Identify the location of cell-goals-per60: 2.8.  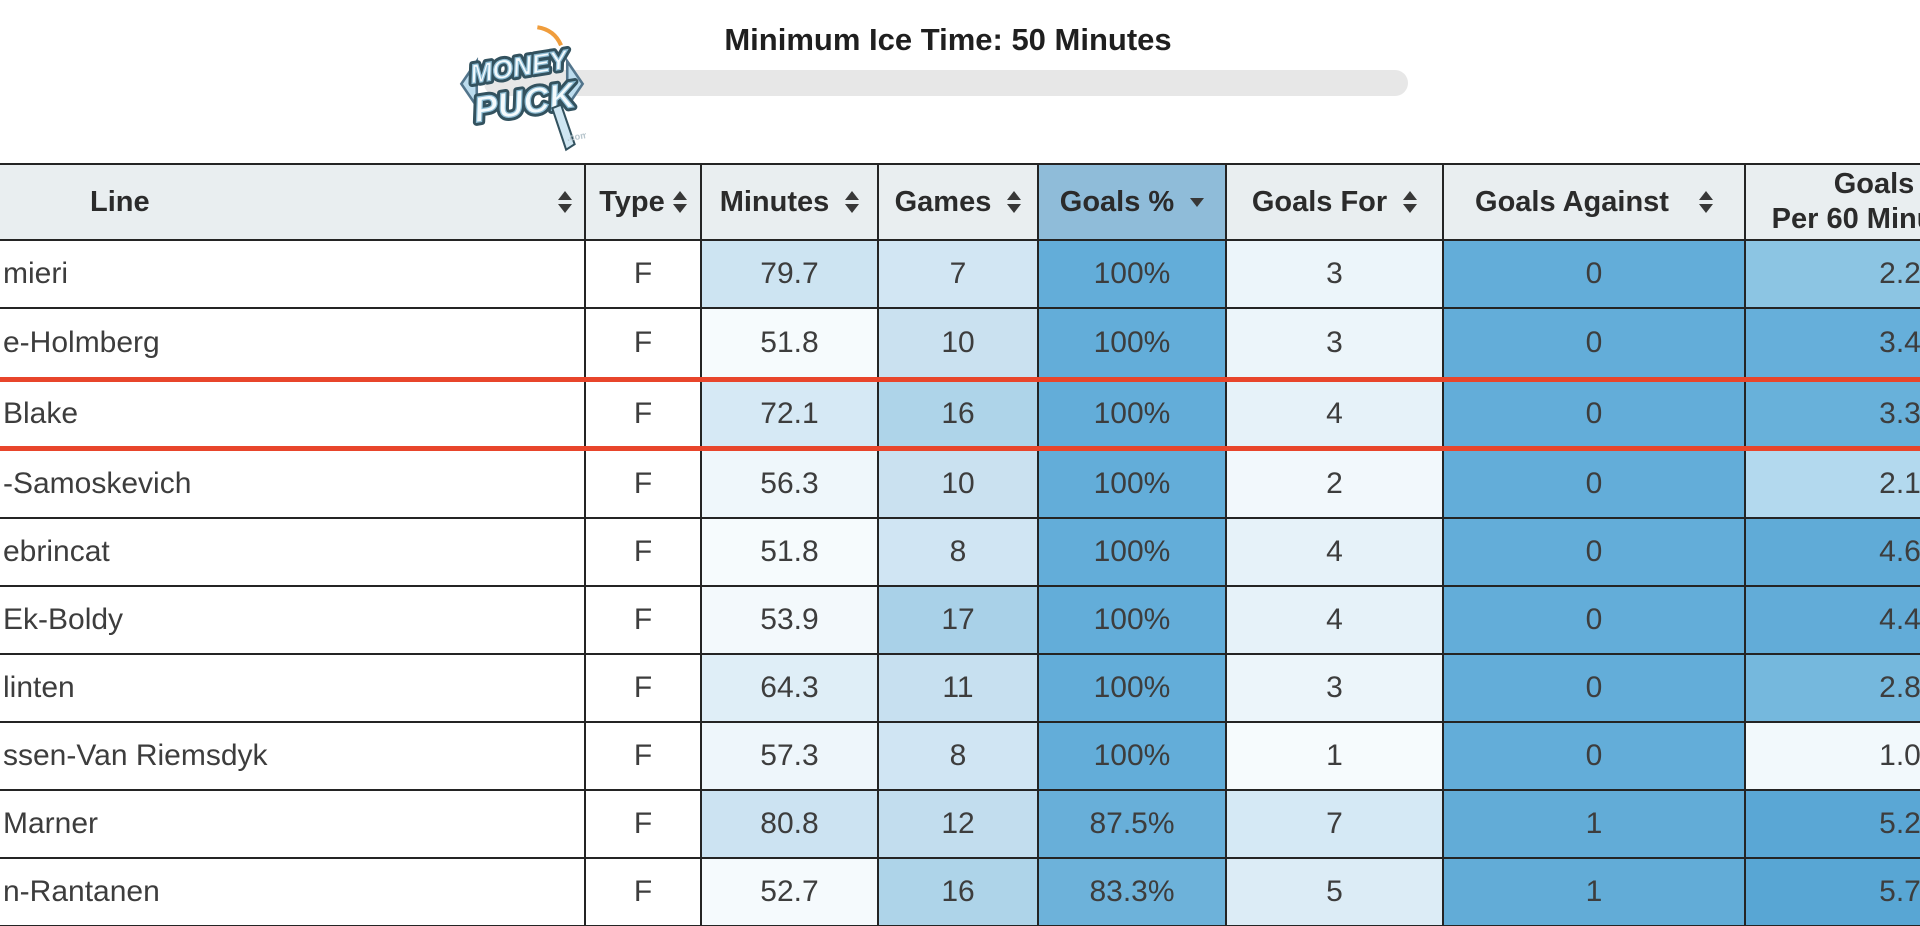
(1833, 688).